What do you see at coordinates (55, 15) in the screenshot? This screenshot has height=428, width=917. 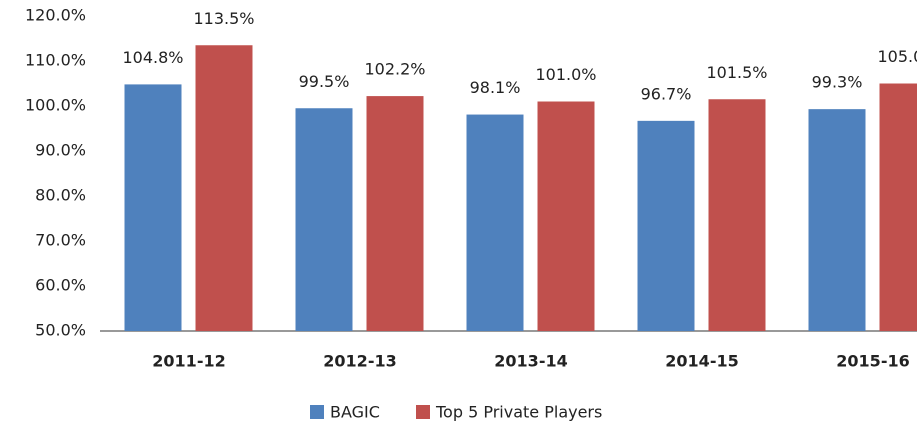 I see `y-tick-label: 120.0%` at bounding box center [55, 15].